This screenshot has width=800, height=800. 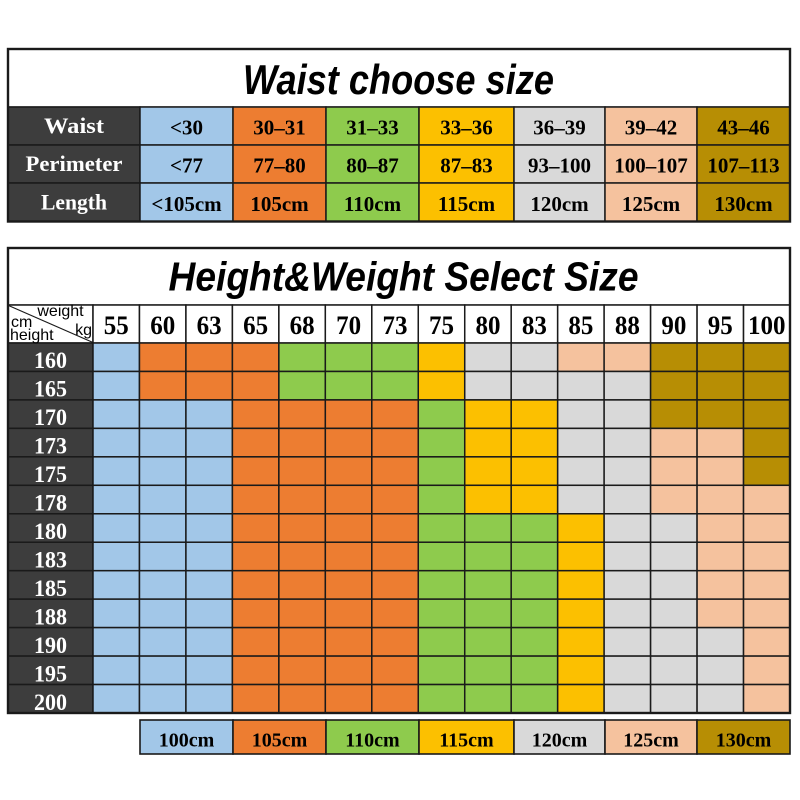 What do you see at coordinates (767, 325) in the screenshot?
I see `svg-text: 100` at bounding box center [767, 325].